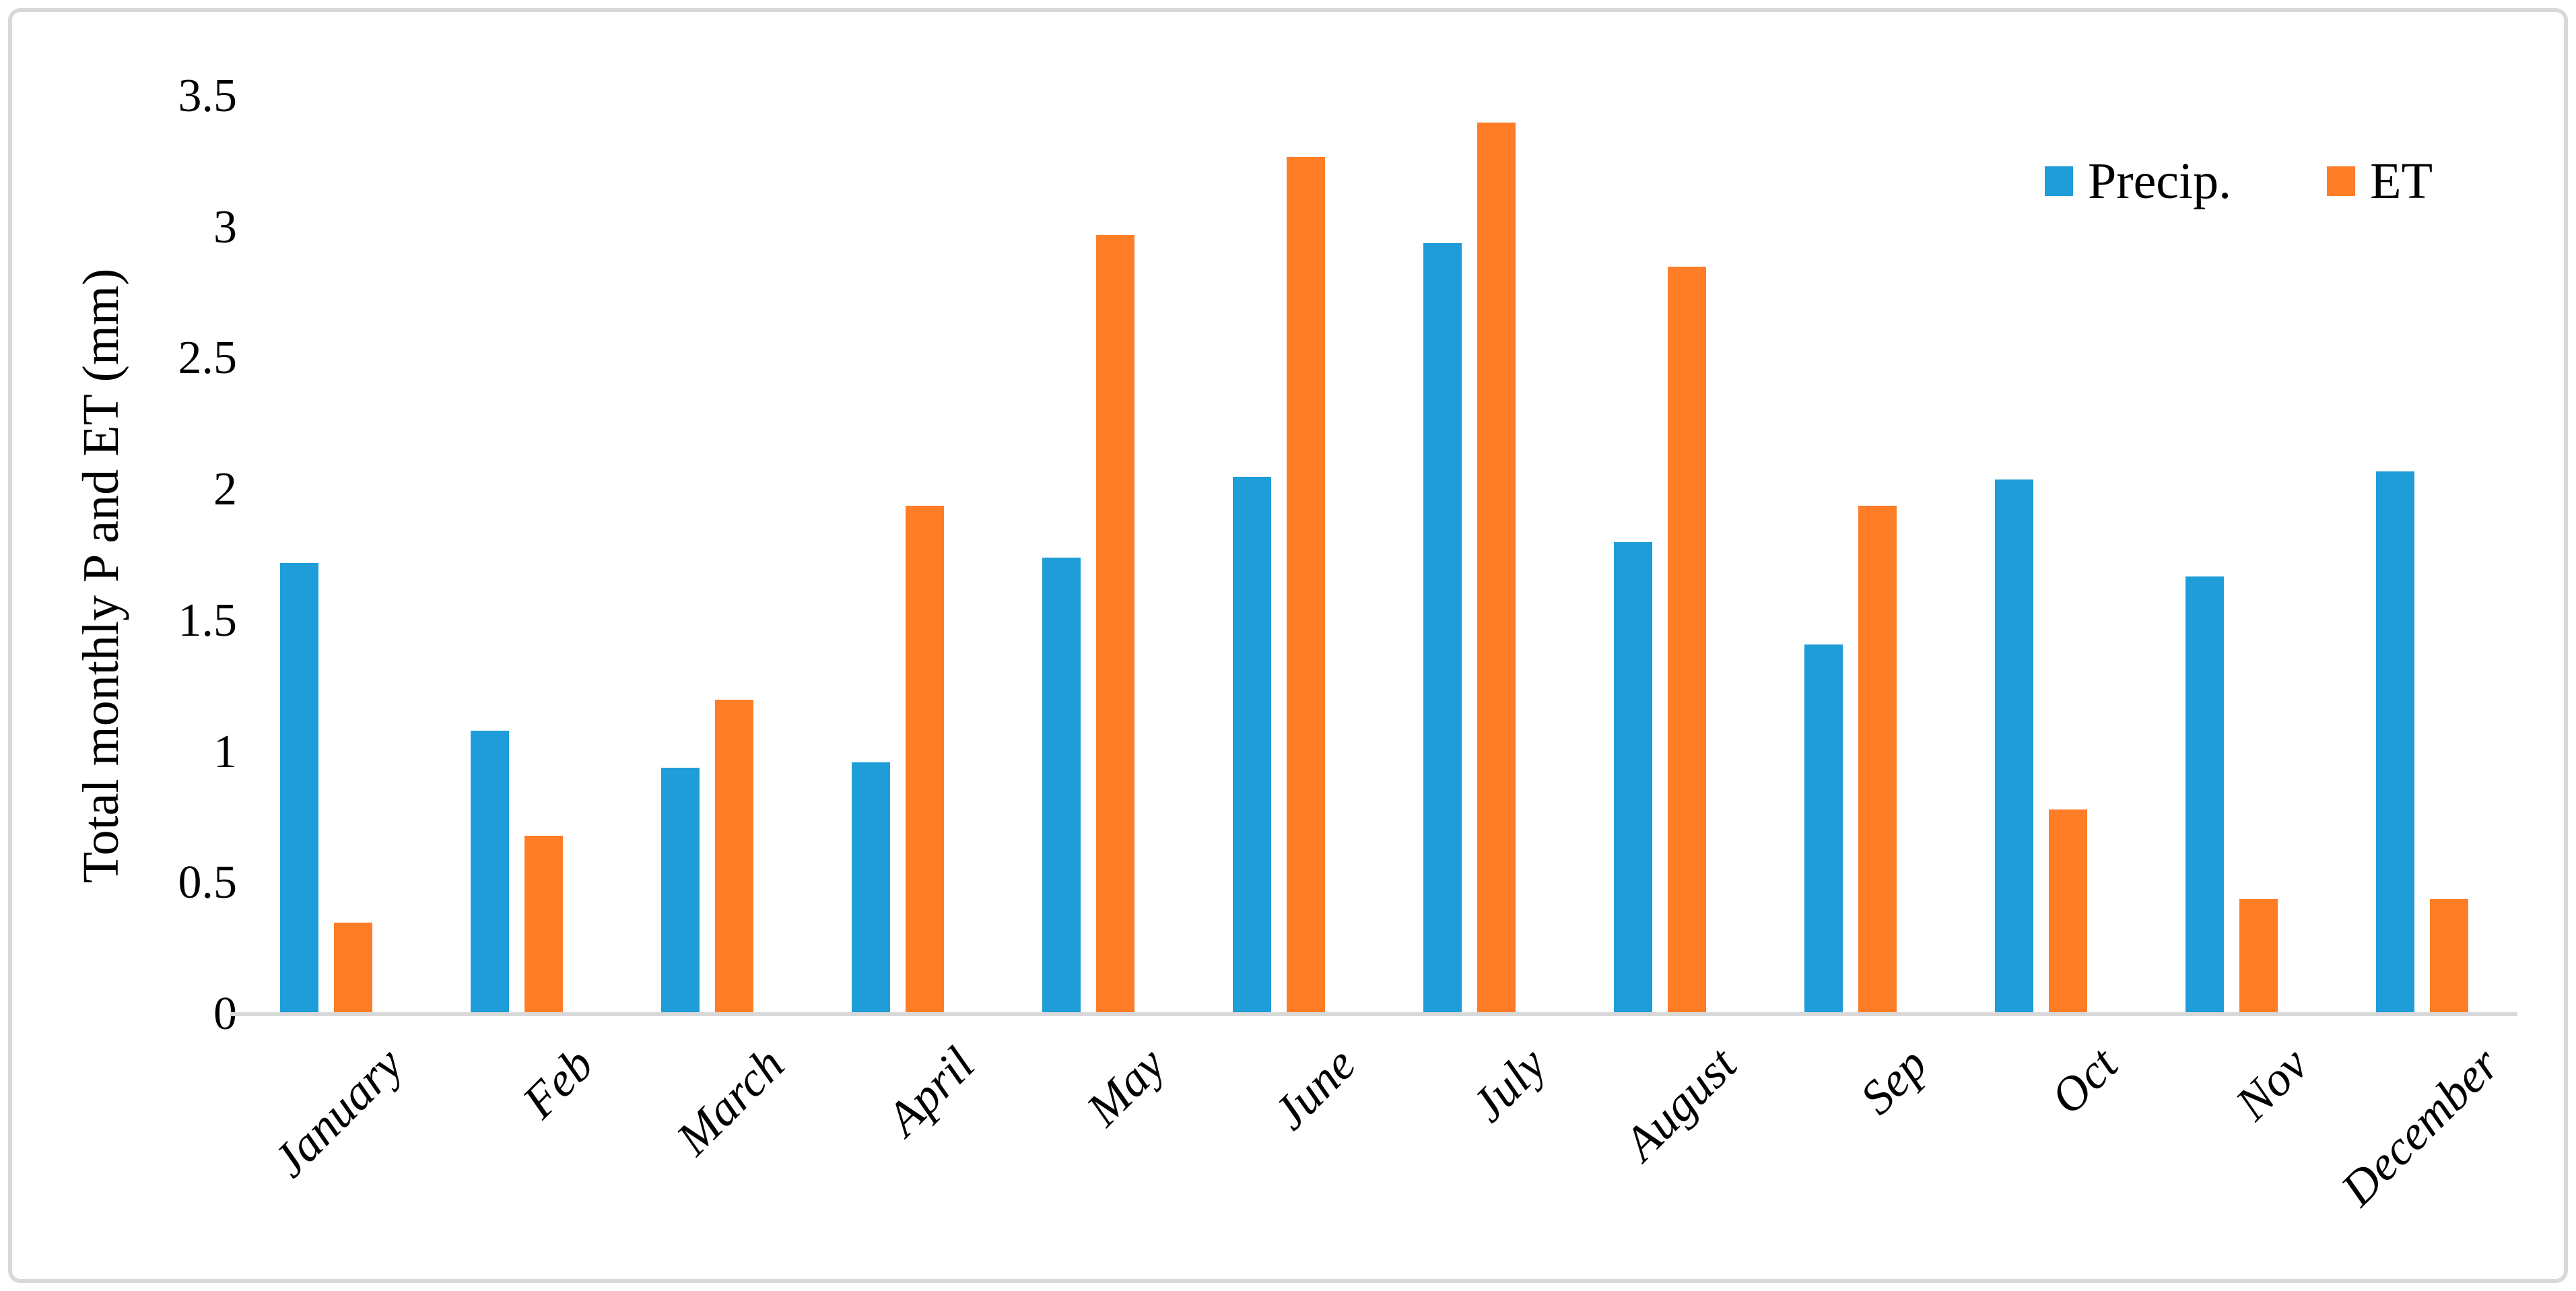  What do you see at coordinates (2394, 742) in the screenshot?
I see `bar-precip-december` at bounding box center [2394, 742].